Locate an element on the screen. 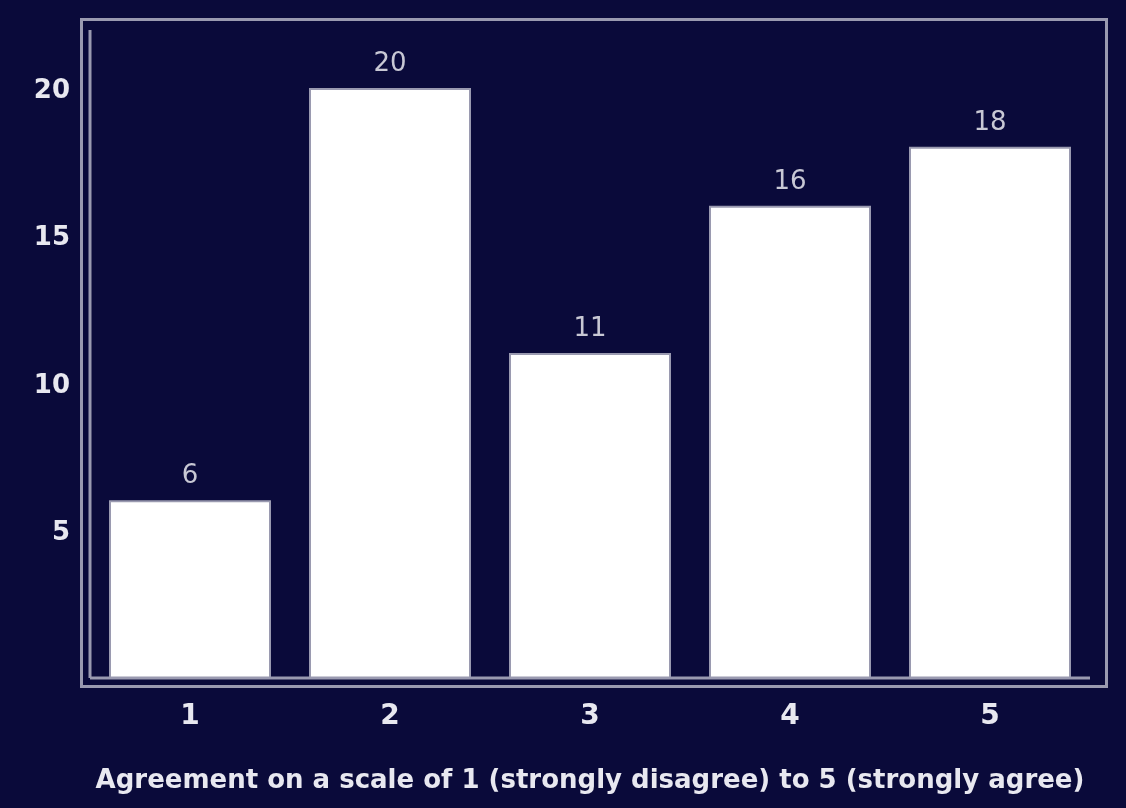  x-tick-label: 2 is located at coordinates (390, 714).